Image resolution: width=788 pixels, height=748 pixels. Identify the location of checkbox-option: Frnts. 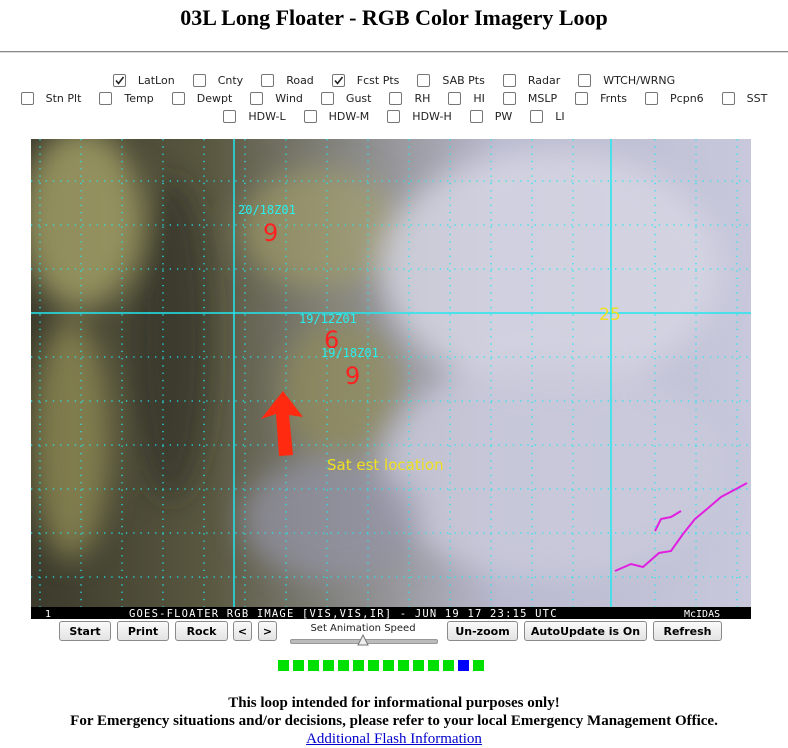
(601, 98).